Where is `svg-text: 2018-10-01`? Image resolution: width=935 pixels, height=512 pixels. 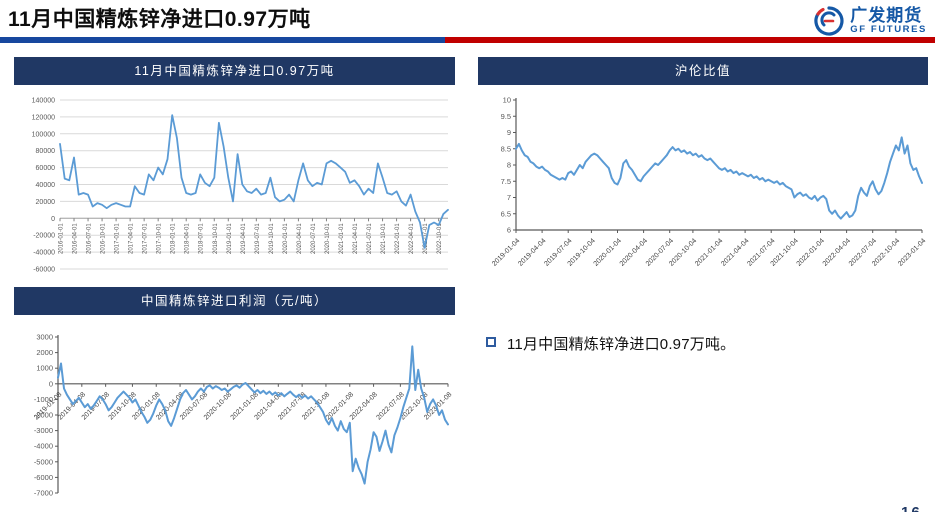
svg-text: 2018-10-01 is located at coordinates (216, 238).